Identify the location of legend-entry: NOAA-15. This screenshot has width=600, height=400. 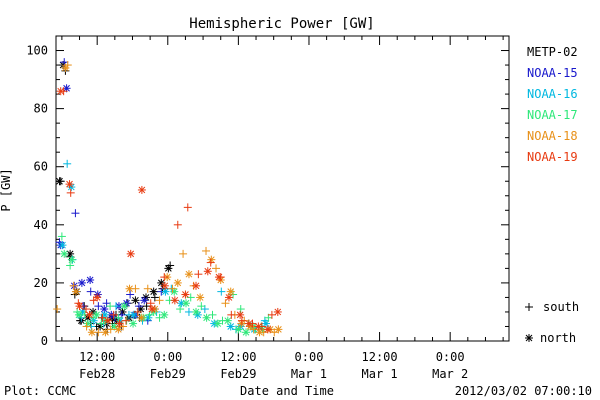
(552, 73).